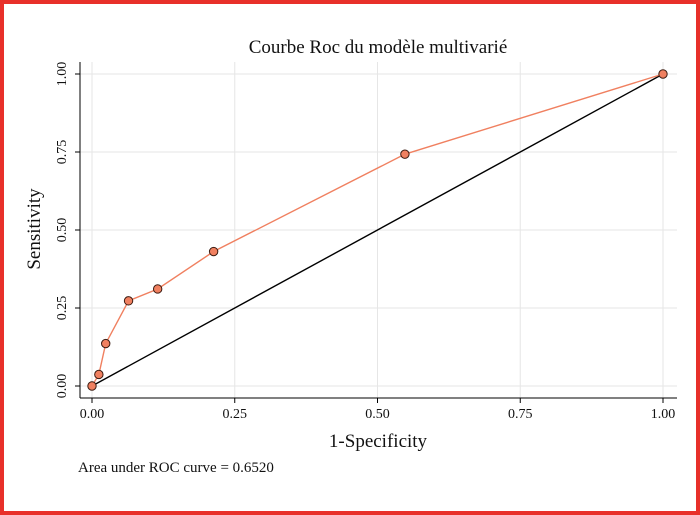  What do you see at coordinates (378, 441) in the screenshot?
I see `x-axis-label: 1-Specificity` at bounding box center [378, 441].